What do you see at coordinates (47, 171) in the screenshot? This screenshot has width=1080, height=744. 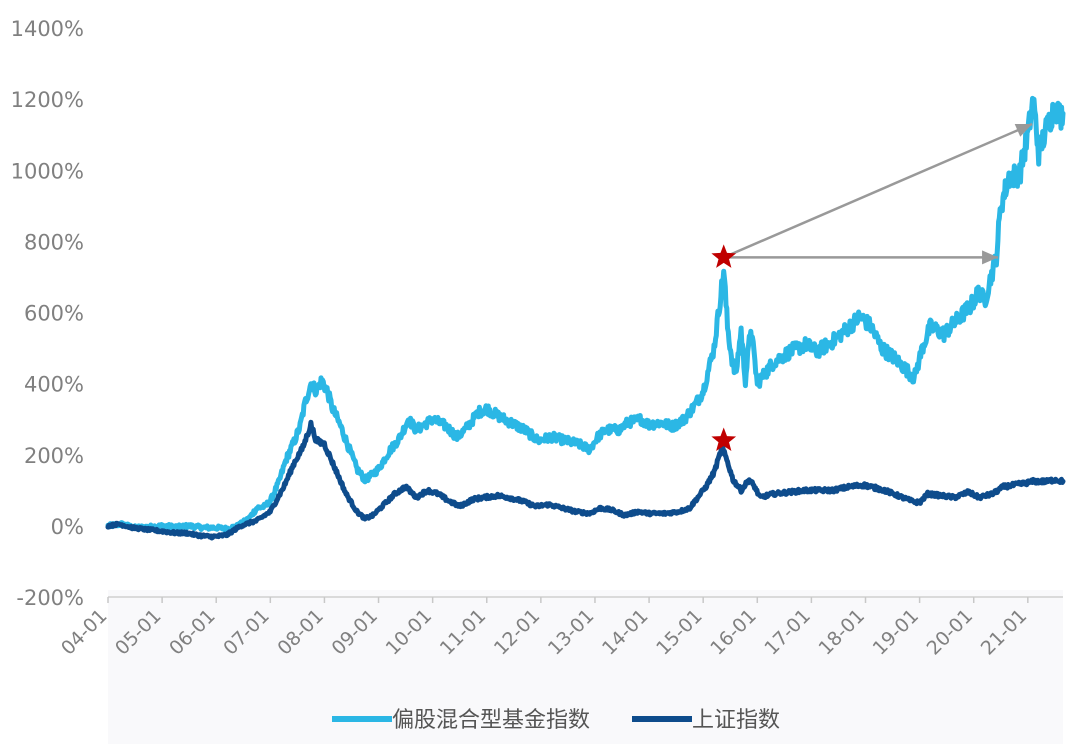 I see `y-tick-label: 1000%` at bounding box center [47, 171].